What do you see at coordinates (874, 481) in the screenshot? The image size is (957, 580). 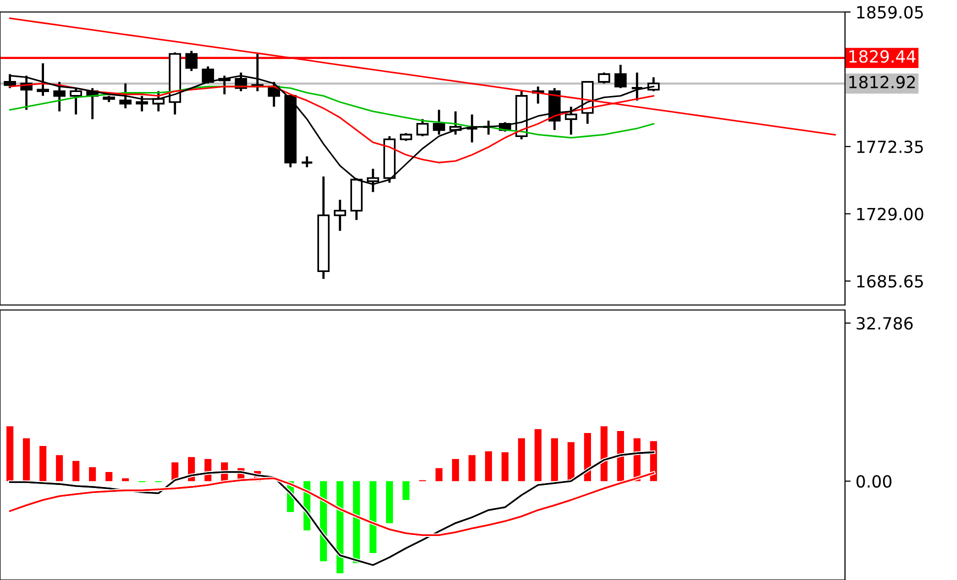 I see `y-tick-label: 0.00` at bounding box center [874, 481].